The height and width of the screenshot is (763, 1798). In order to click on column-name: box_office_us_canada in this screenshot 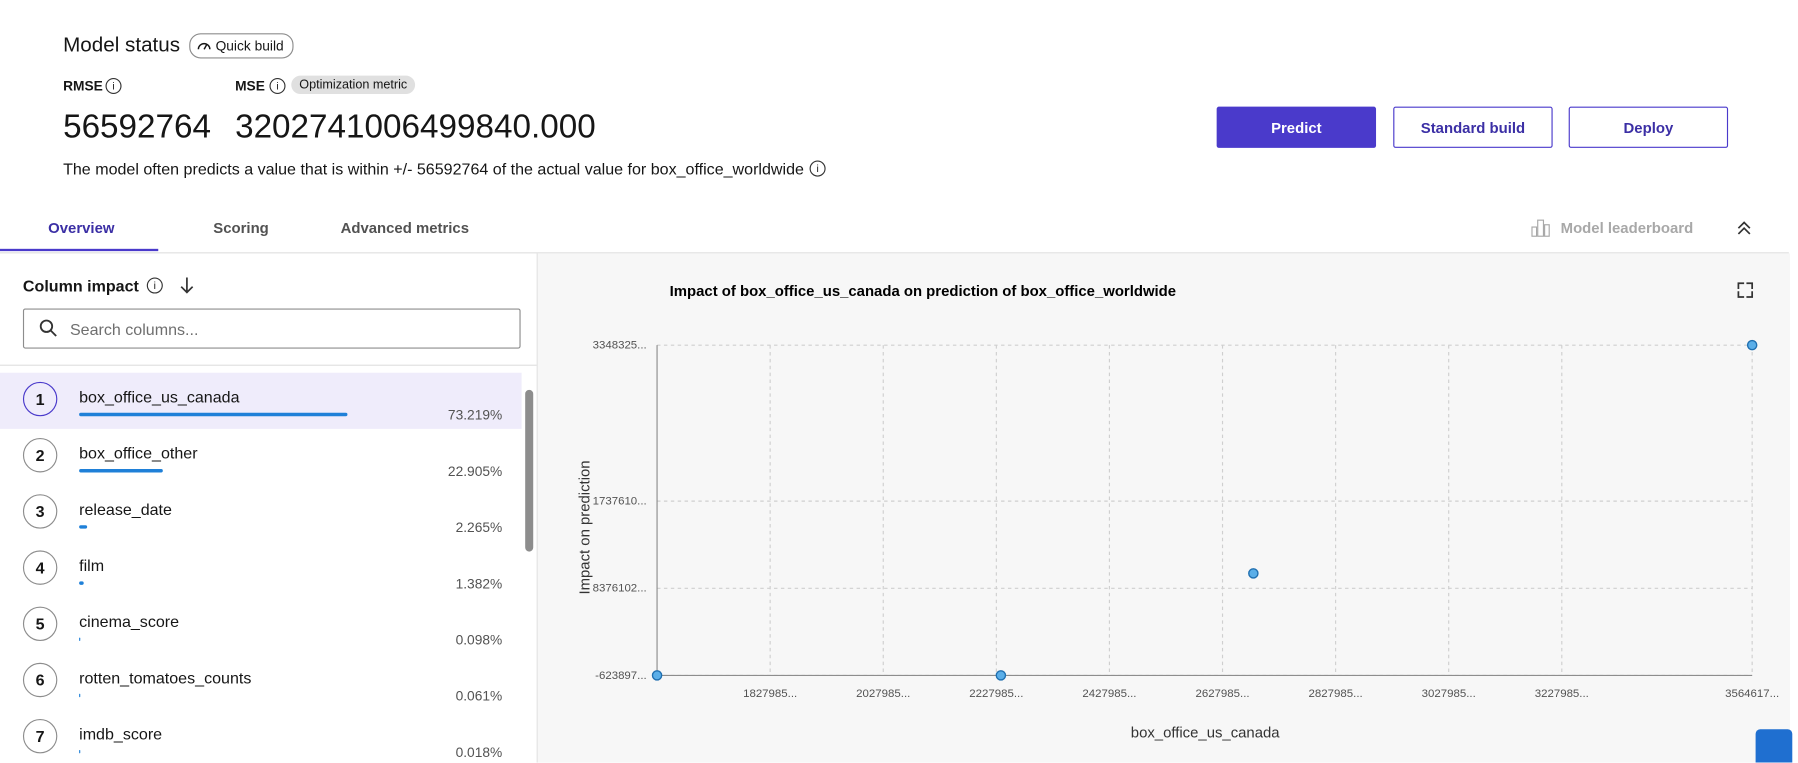, I will do `click(159, 396)`.